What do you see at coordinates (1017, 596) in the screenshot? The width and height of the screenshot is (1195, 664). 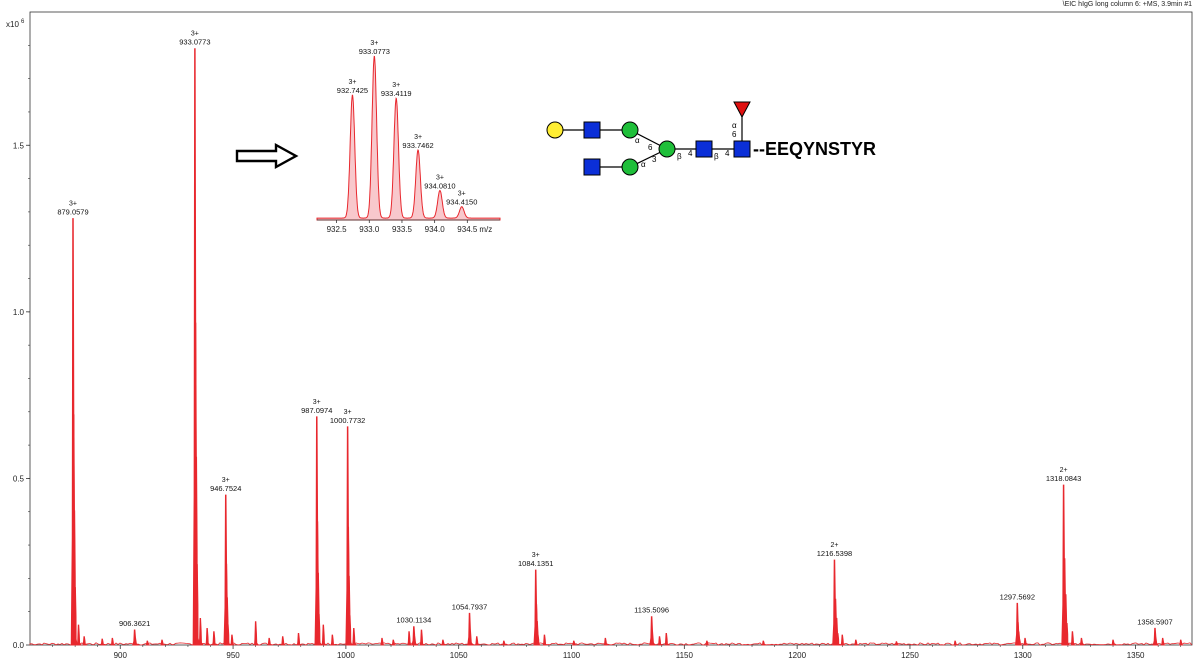 I see `peak-mz-label: 1297.5692` at bounding box center [1017, 596].